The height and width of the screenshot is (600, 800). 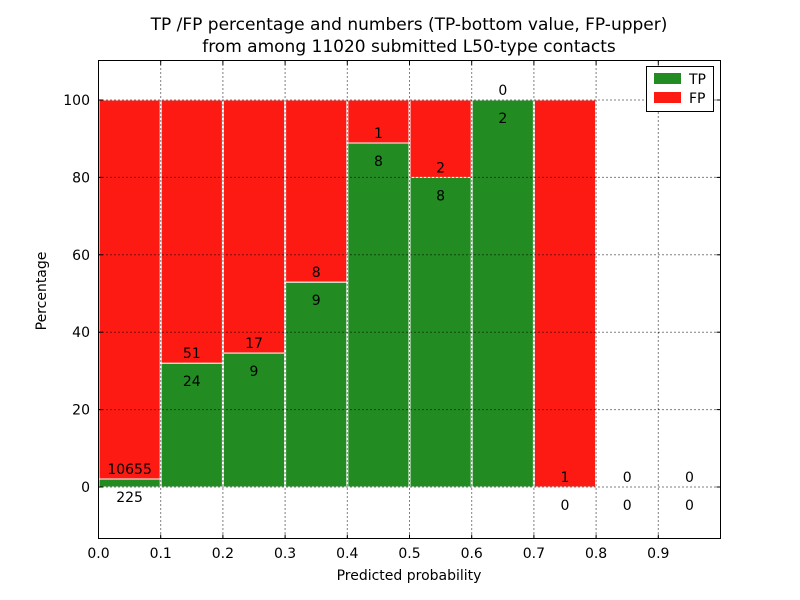 I want to click on legend: TP FP, so click(x=680, y=89).